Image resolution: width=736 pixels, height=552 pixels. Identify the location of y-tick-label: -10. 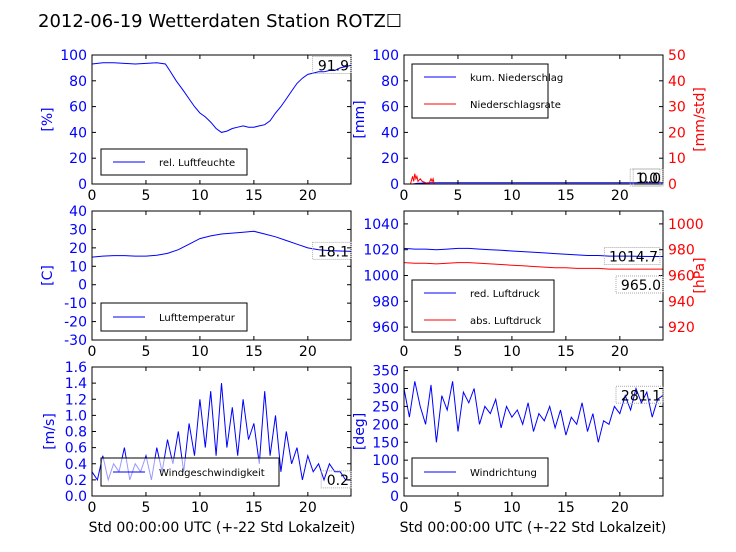
(75, 304).